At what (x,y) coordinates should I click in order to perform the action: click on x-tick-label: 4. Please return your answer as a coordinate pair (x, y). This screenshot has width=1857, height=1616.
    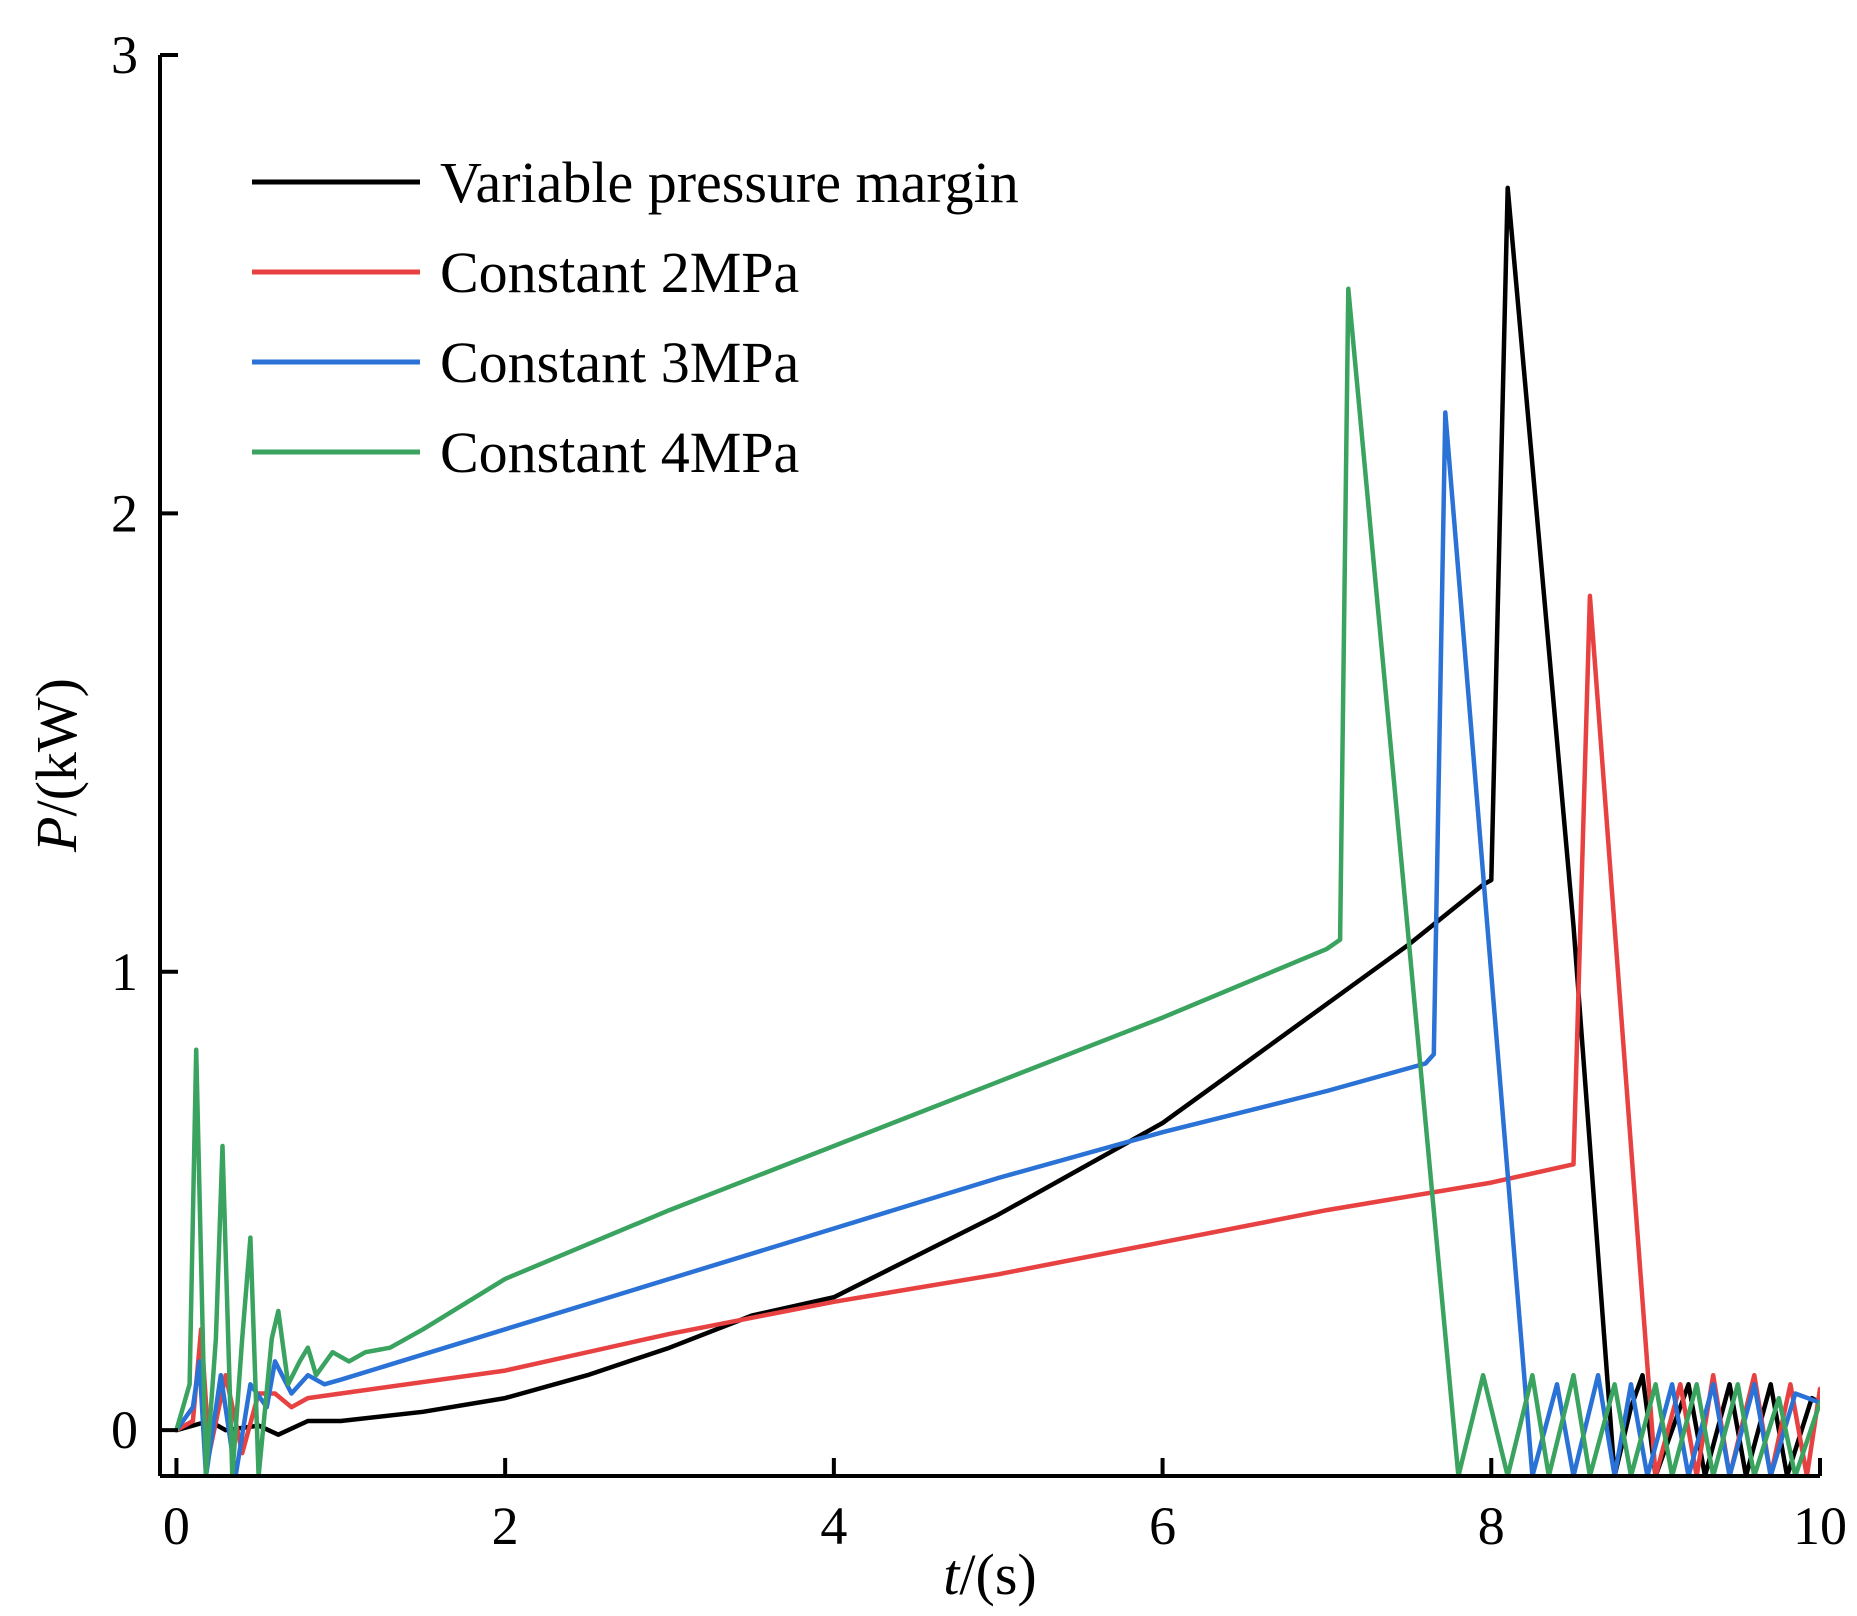
    Looking at the image, I should click on (833, 1526).